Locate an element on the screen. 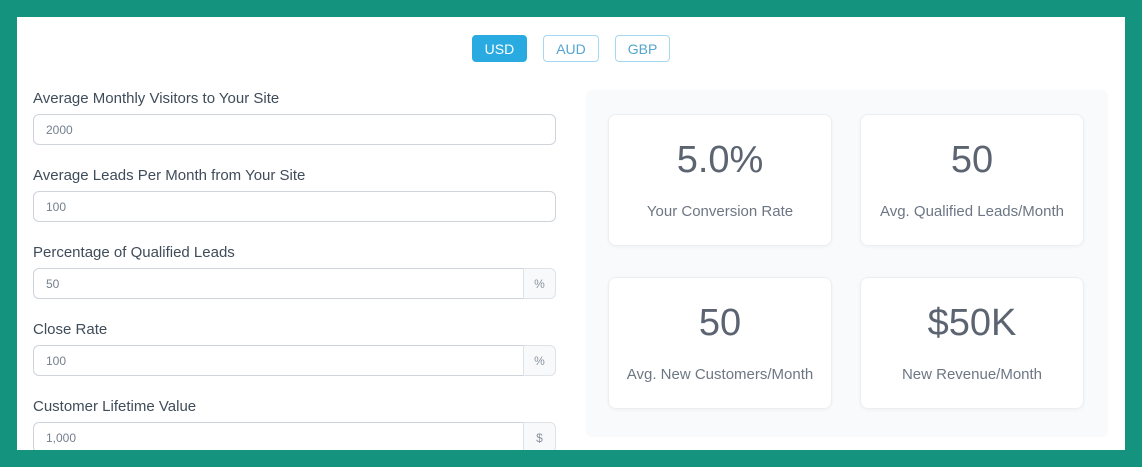 Image resolution: width=1142 pixels, height=467 pixels. currency-toggle-group: USD AUD GBP is located at coordinates (571, 39).